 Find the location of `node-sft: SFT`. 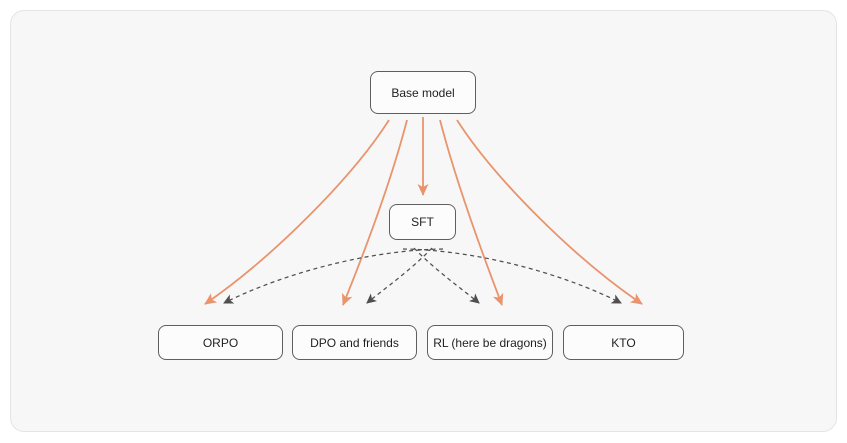

node-sft: SFT is located at coordinates (422, 222).